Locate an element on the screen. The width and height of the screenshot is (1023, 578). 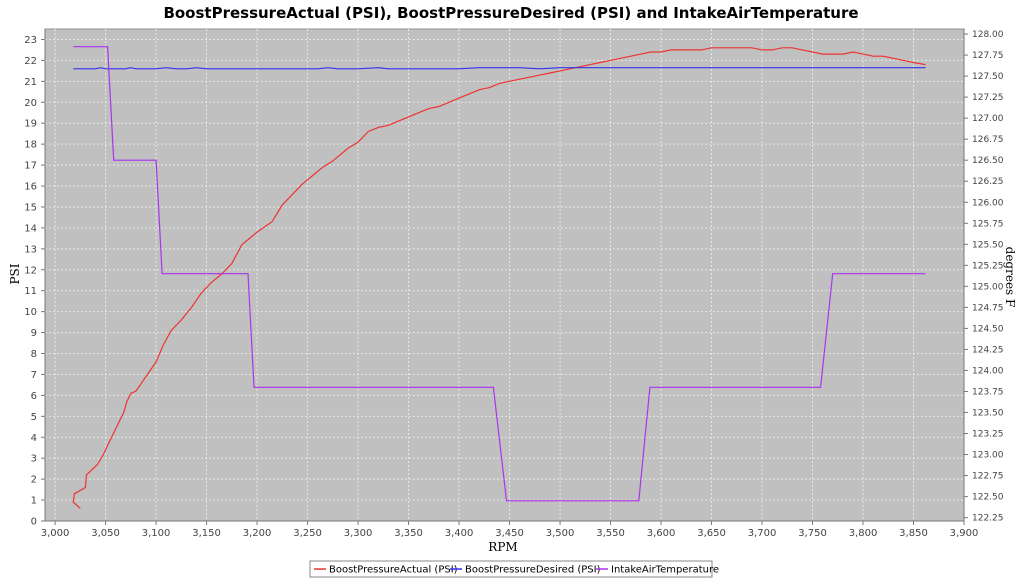
y2-tick-label: 122.25 is located at coordinates (988, 519).